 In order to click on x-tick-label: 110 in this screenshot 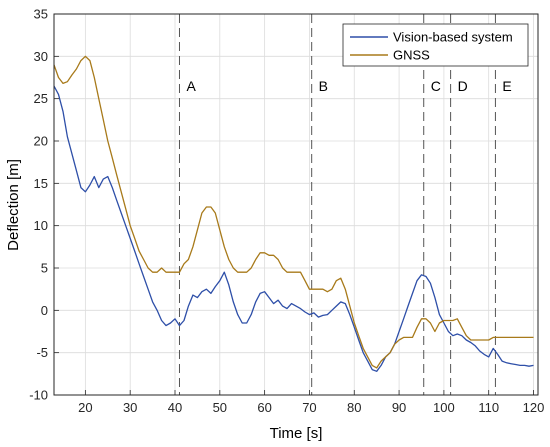, I will do `click(488, 407)`.